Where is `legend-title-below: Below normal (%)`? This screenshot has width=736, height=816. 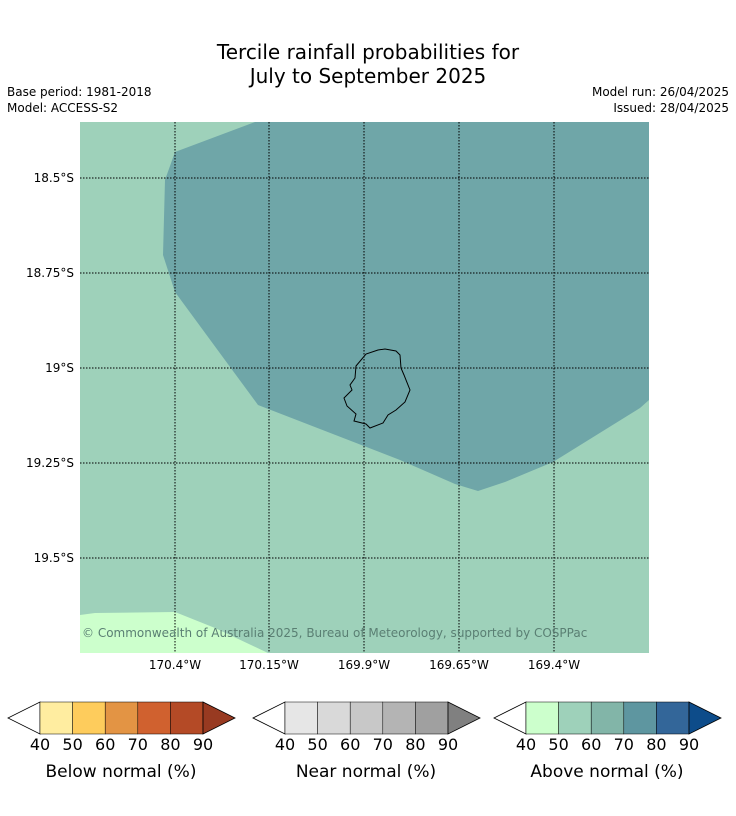 legend-title-below: Below normal (%) is located at coordinates (121, 772).